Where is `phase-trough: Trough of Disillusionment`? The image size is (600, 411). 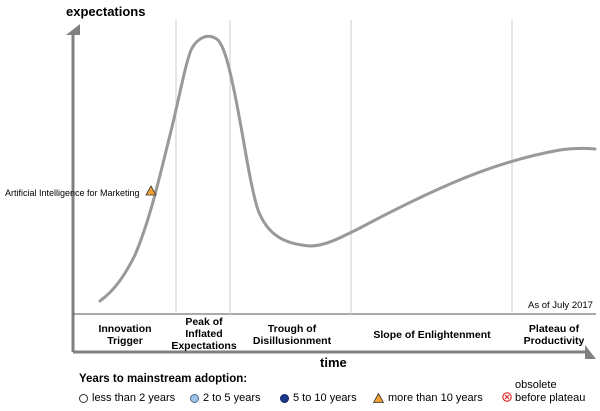
phase-trough: Trough of Disillusionment is located at coordinates (292, 335).